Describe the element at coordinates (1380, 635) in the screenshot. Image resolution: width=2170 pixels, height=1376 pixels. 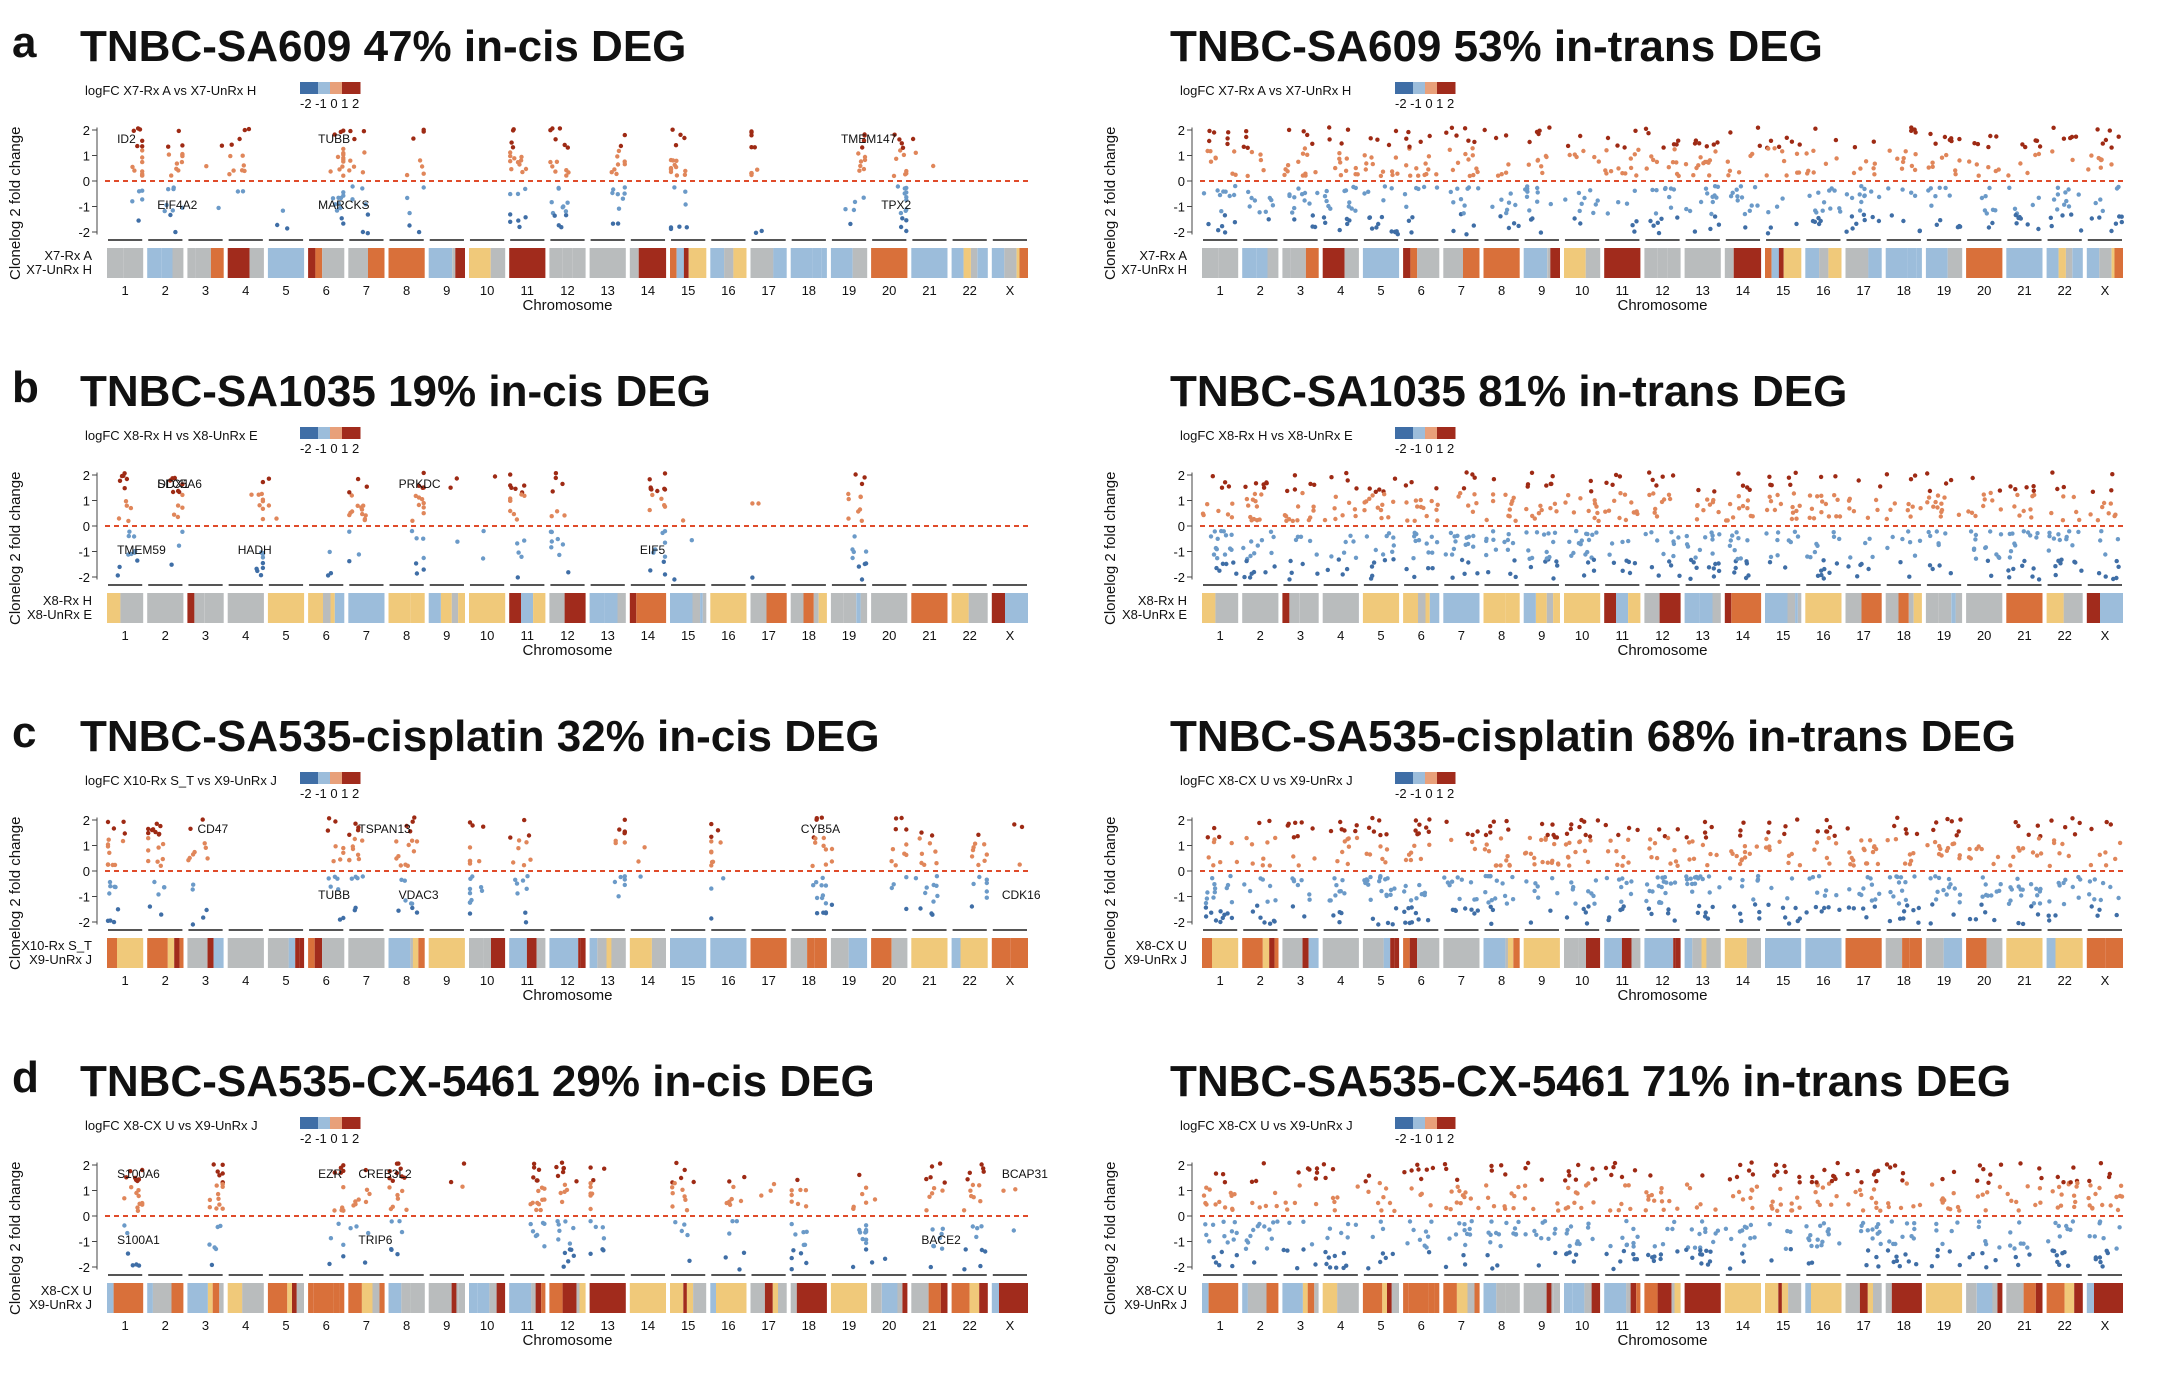
I see `chromosome-label: 5` at that location.